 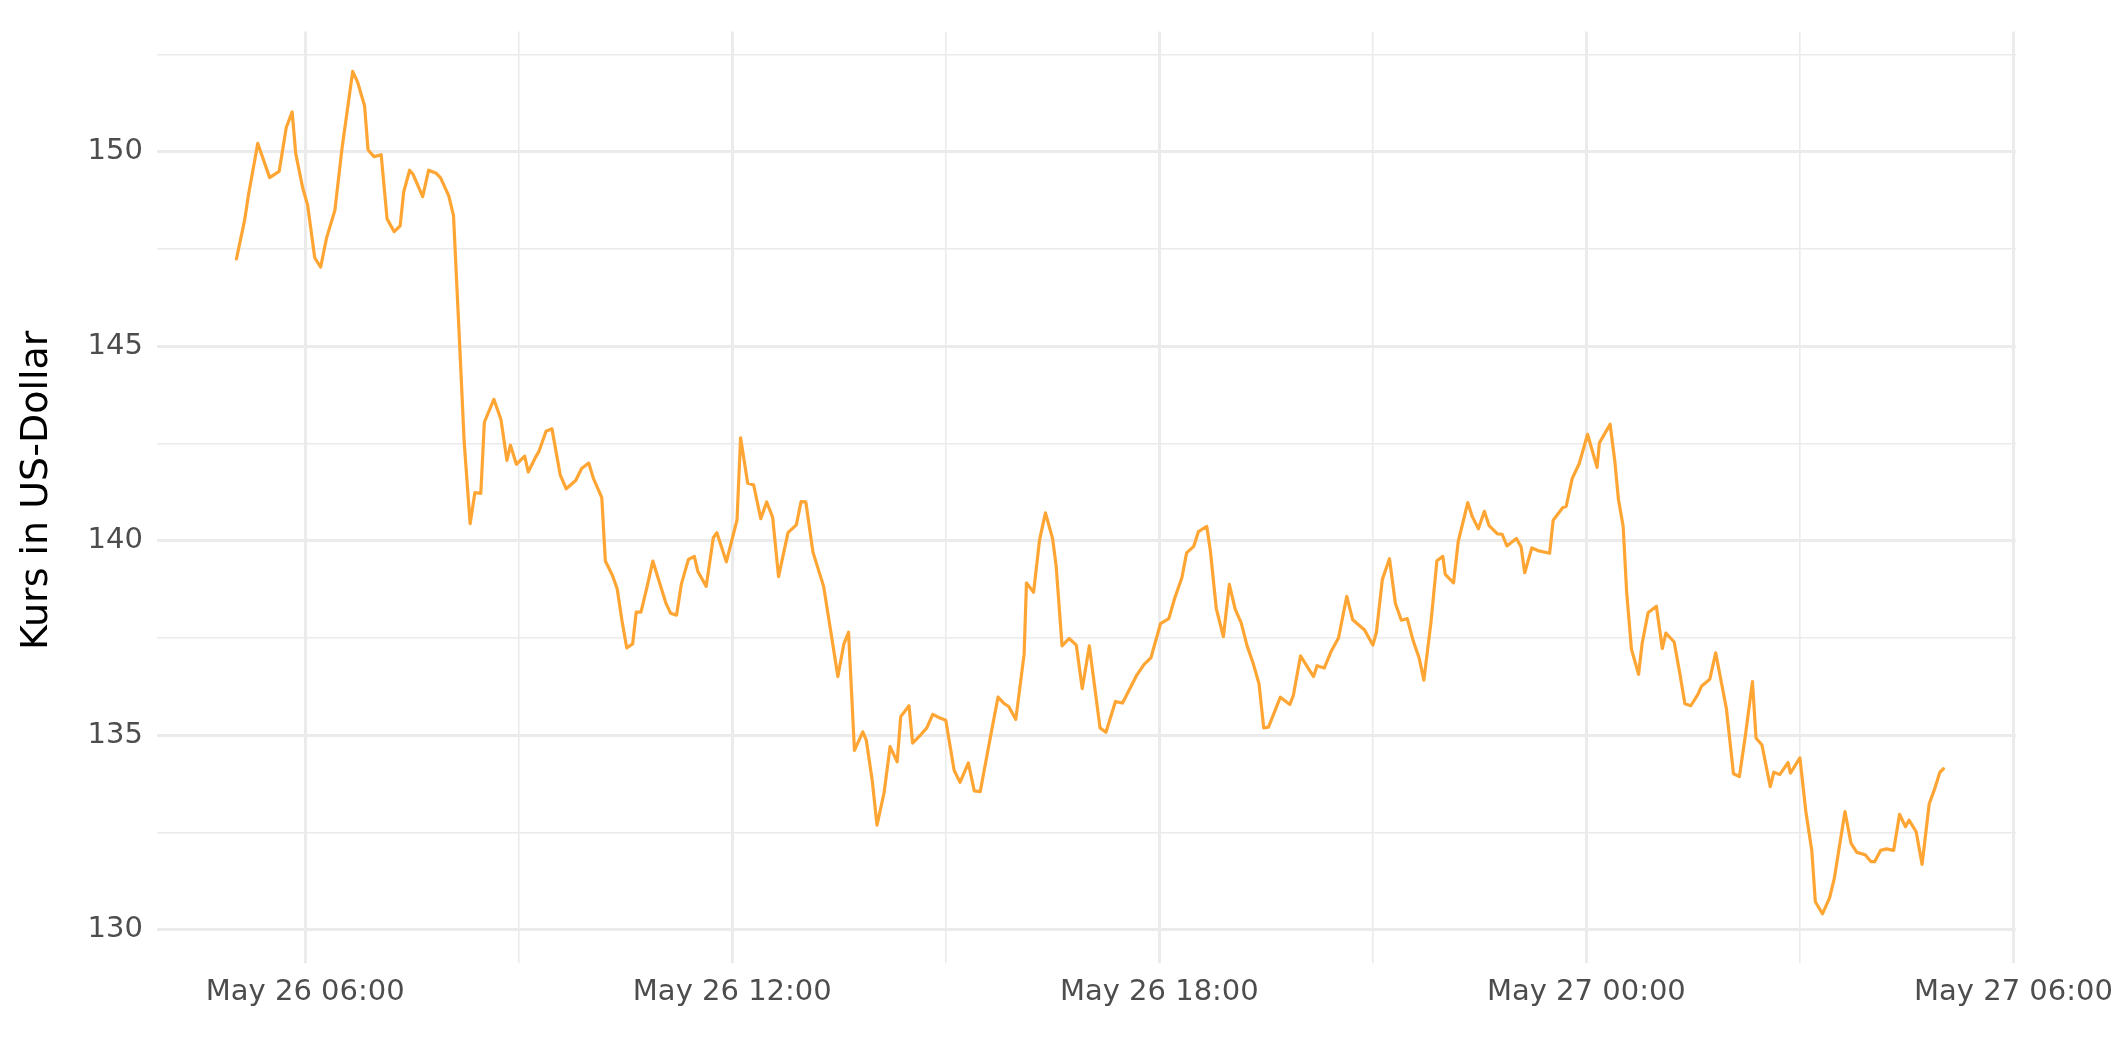 I want to click on x-tick-label: May 26 06:00, so click(x=305, y=990).